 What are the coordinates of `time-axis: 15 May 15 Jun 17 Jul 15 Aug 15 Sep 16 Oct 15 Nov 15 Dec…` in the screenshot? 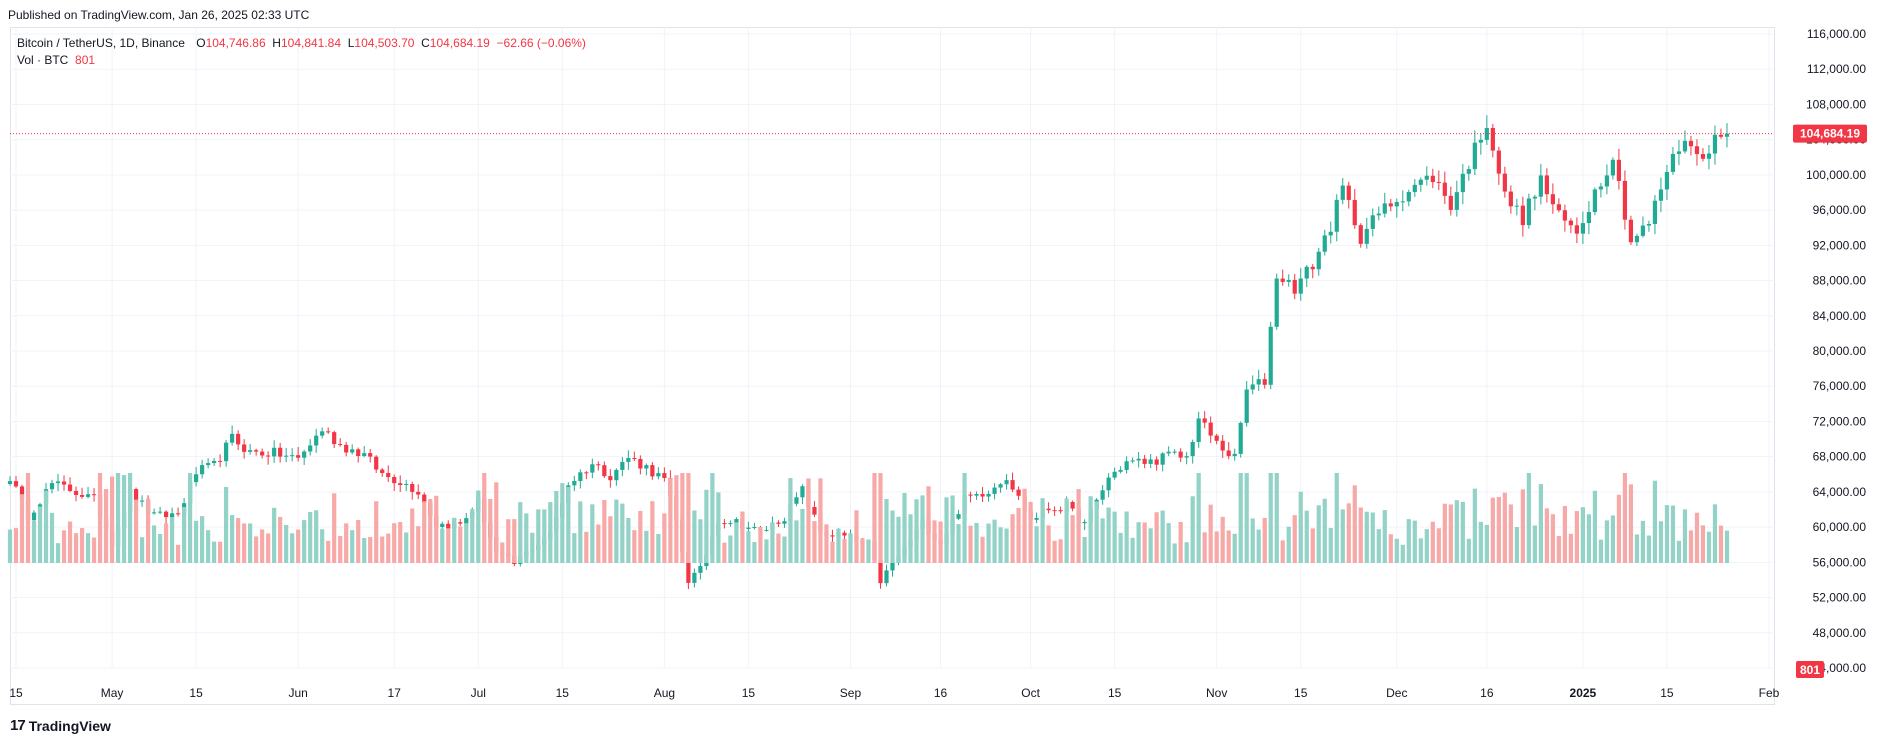 It's located at (894, 693).